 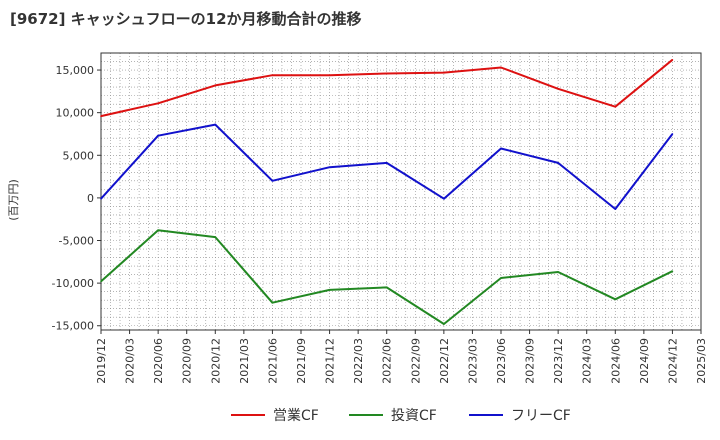 I want to click on y-tick-label: -10,000, so click(x=73, y=283).